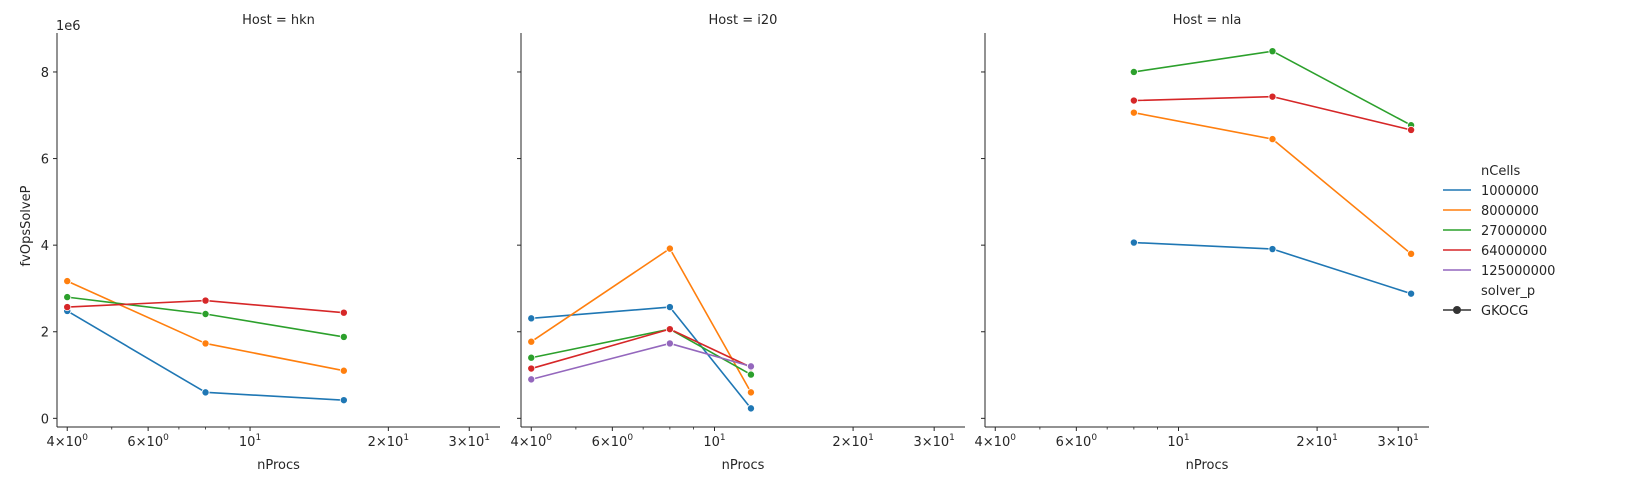 Image resolution: width=1628 pixels, height=500 pixels. I want to click on legend-style-entry: GKOCG, so click(1504, 311).